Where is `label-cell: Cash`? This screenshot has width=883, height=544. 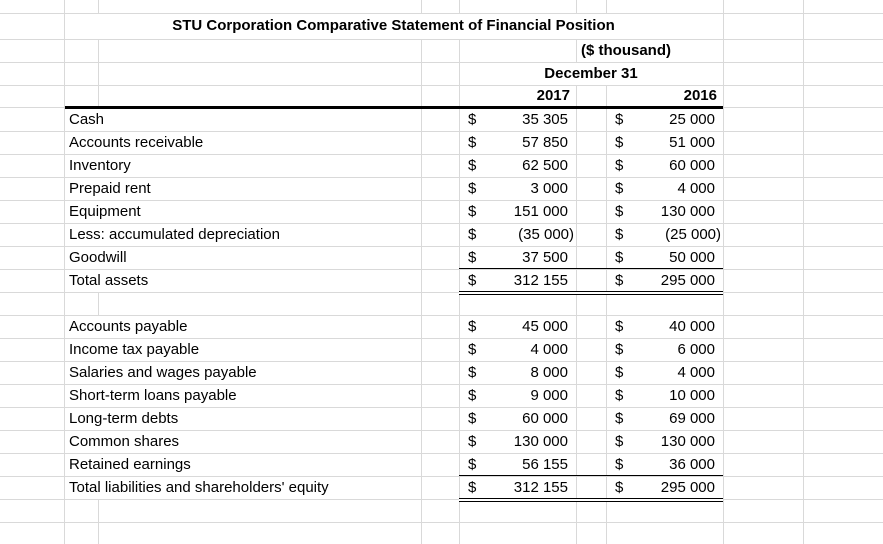 label-cell: Cash is located at coordinates (87, 119).